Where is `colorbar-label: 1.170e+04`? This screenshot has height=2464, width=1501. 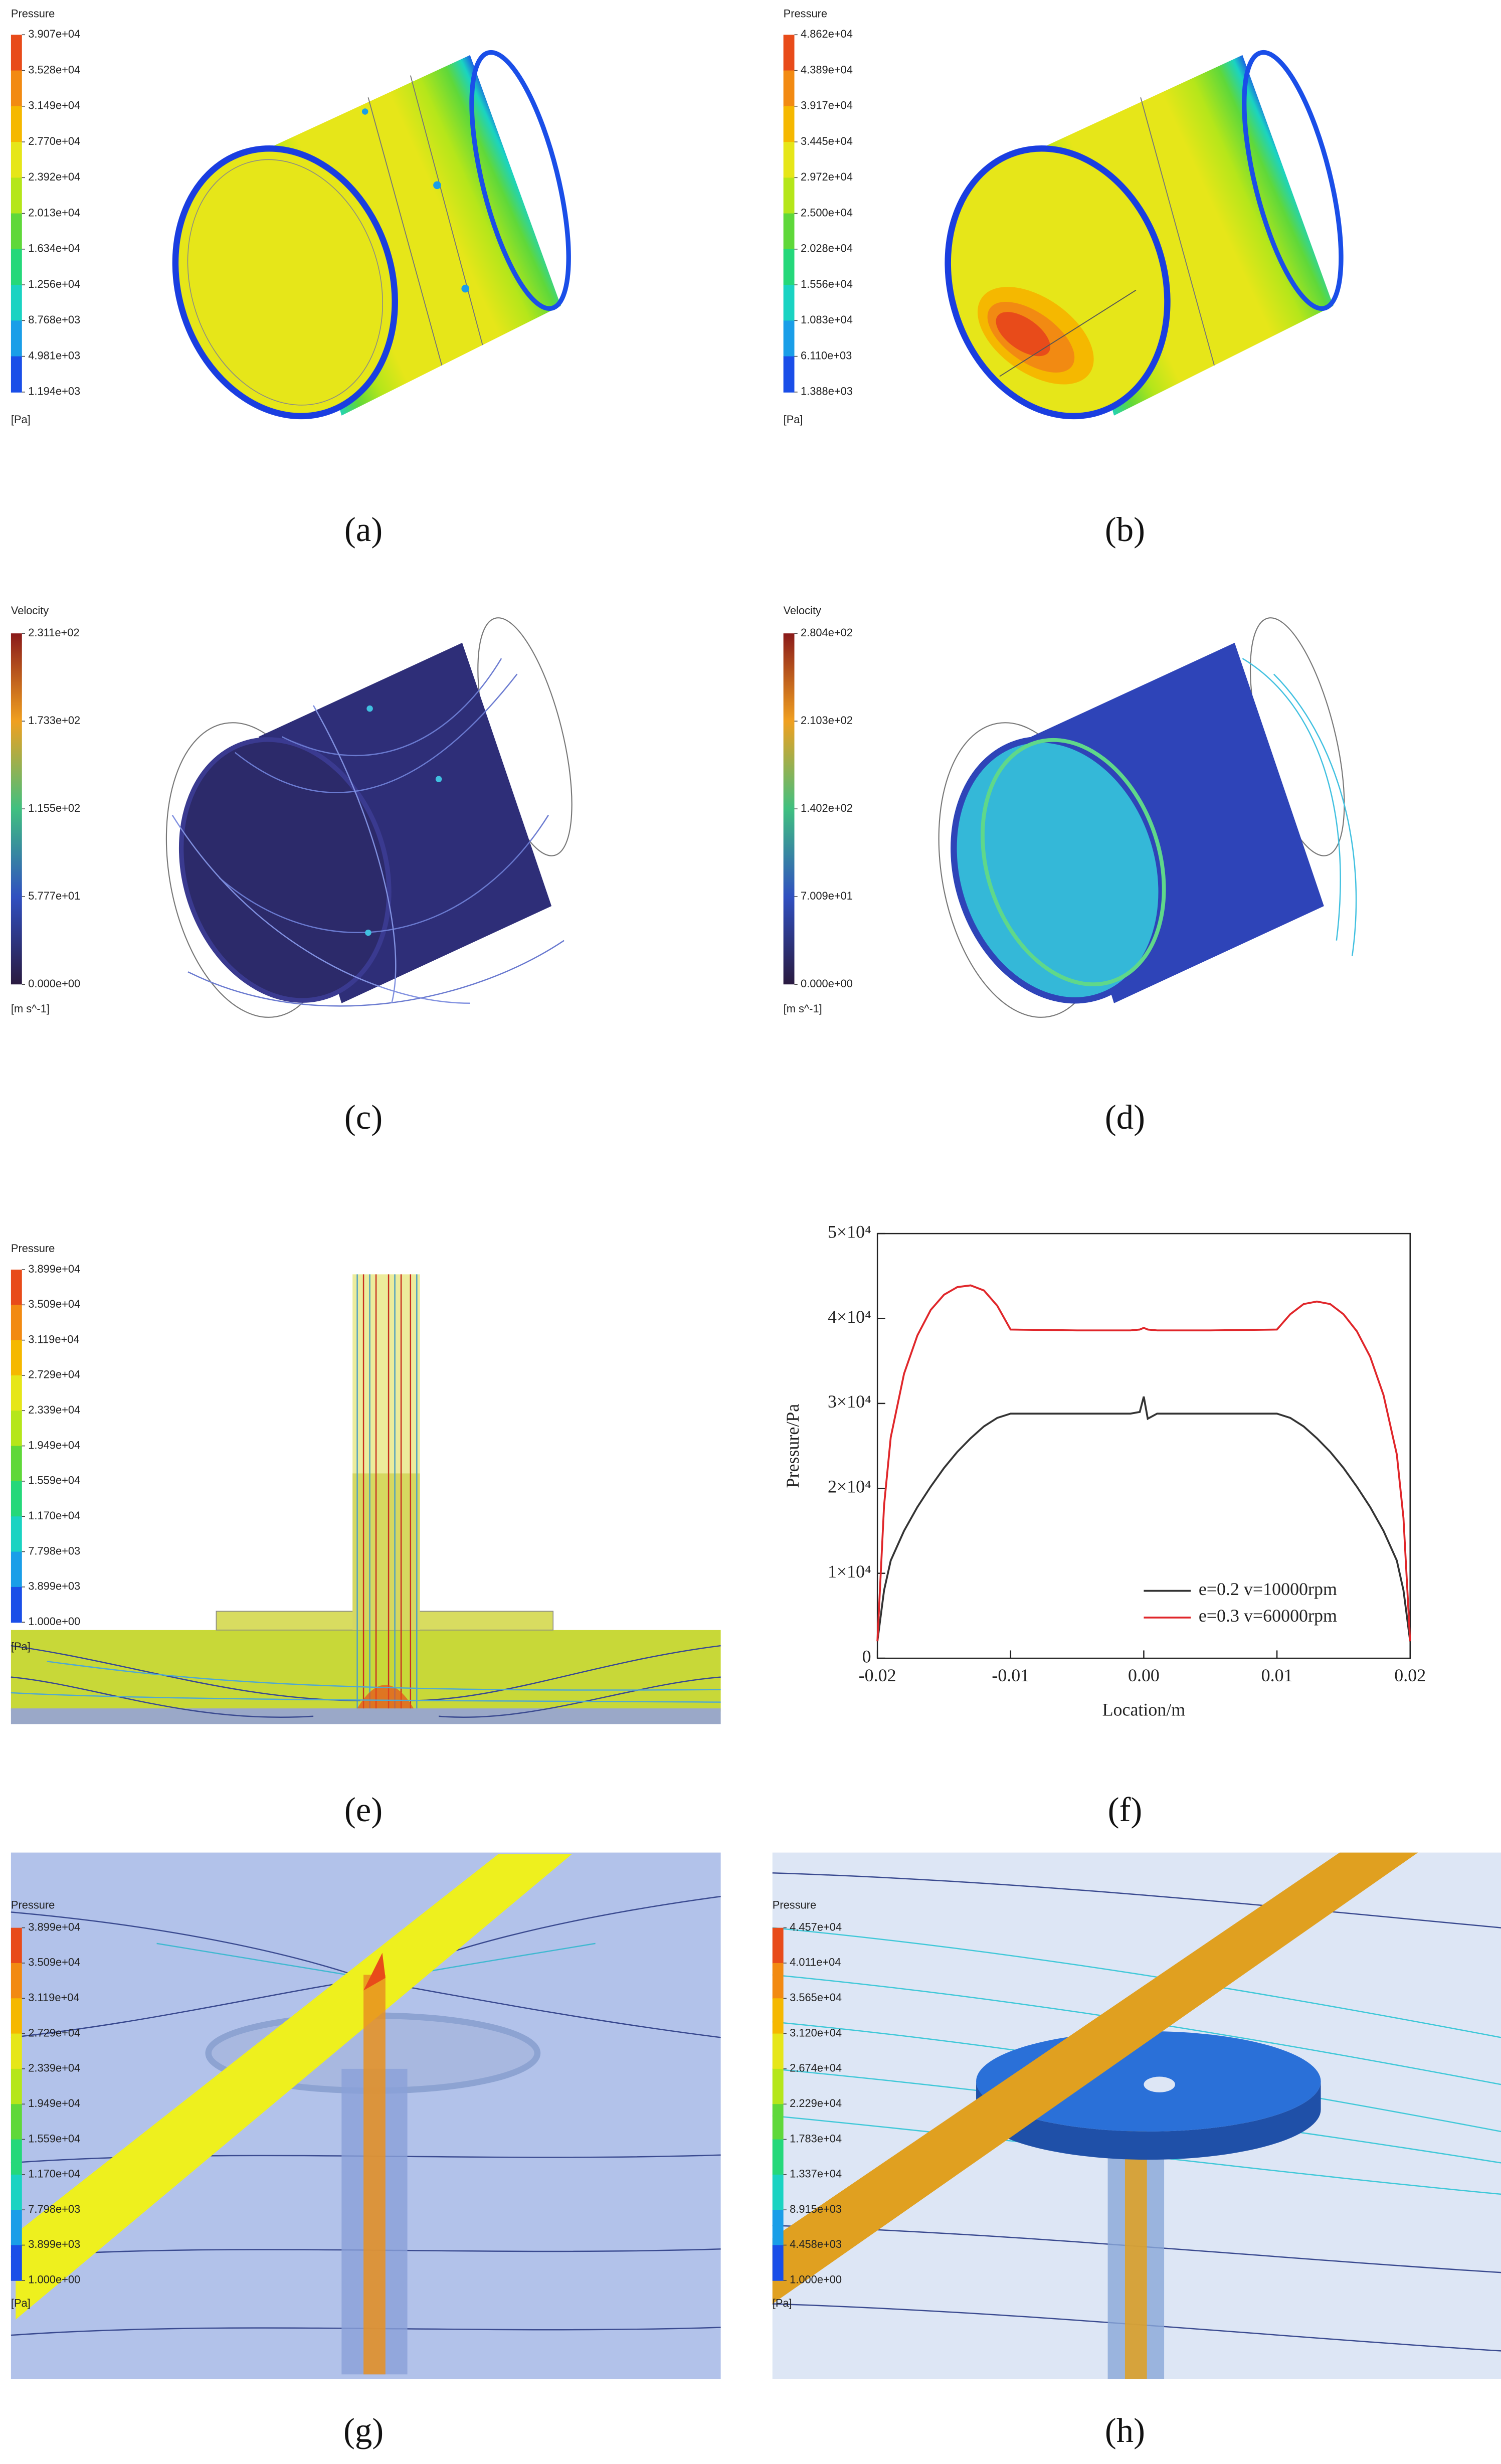
colorbar-label: 1.170e+04 is located at coordinates (54, 1515).